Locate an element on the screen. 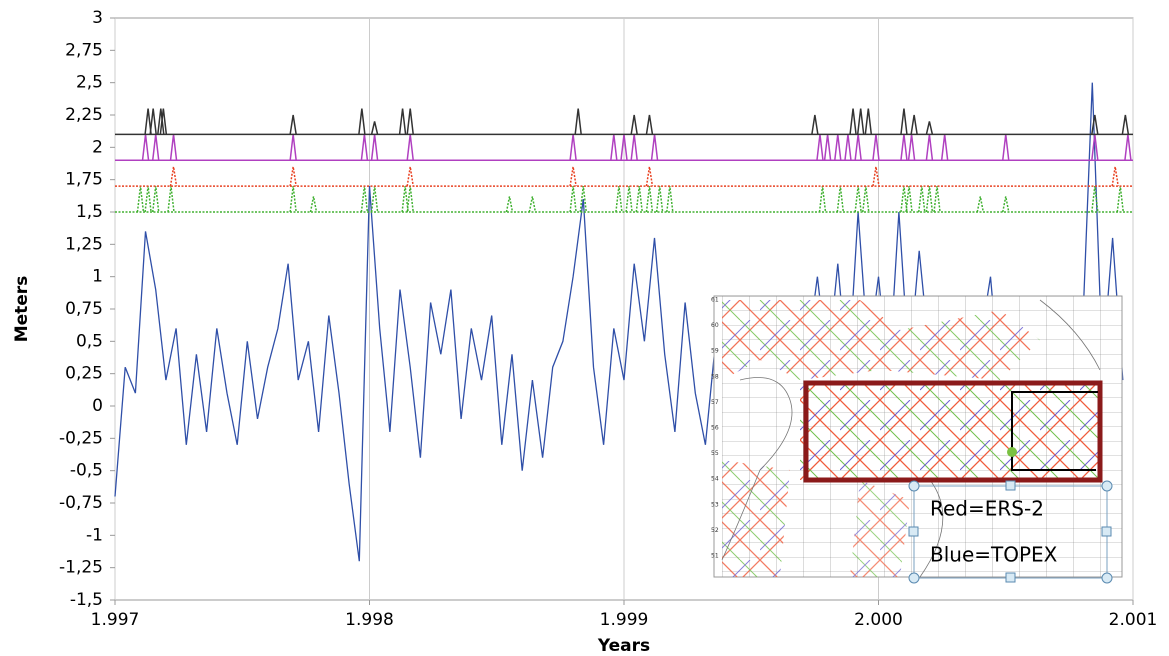 The width and height of the screenshot is (1169, 656). y-tick-label: 2,5 is located at coordinates (89, 83).